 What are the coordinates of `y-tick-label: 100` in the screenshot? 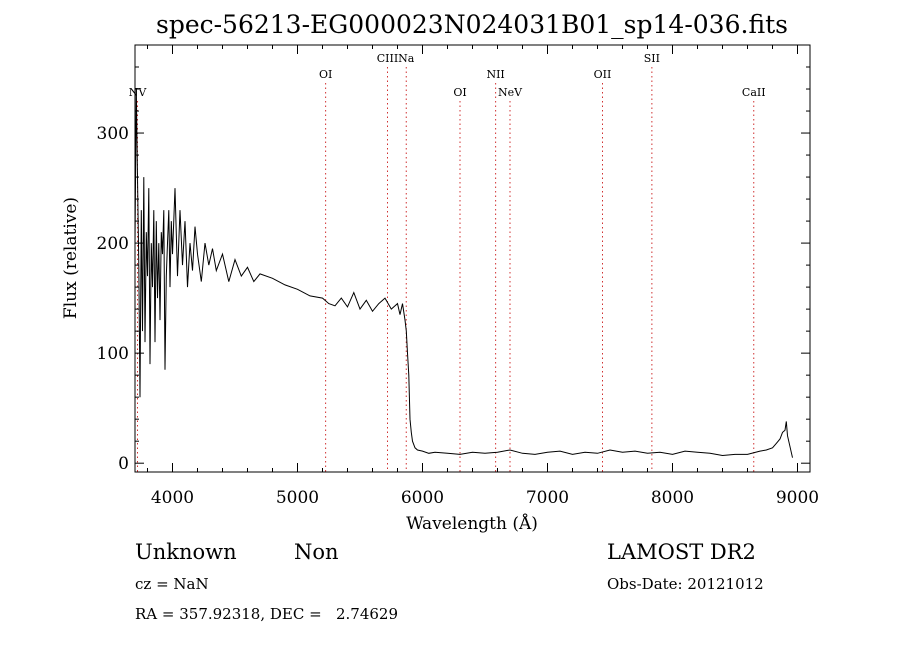 It's located at (113, 354).